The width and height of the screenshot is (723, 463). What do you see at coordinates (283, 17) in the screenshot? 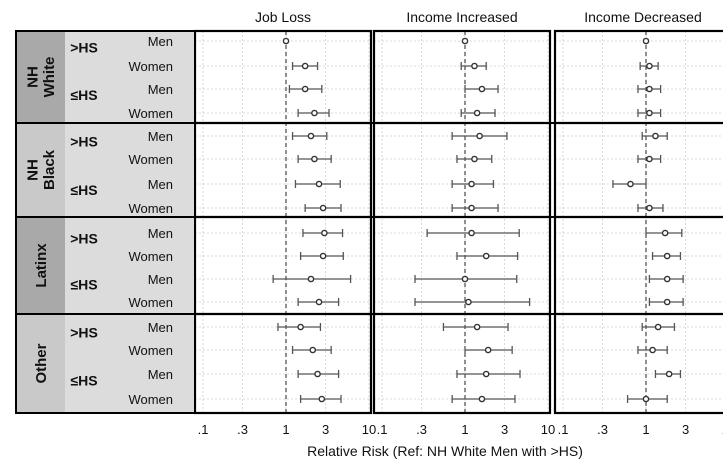
I see `panel-title: Job Loss` at bounding box center [283, 17].